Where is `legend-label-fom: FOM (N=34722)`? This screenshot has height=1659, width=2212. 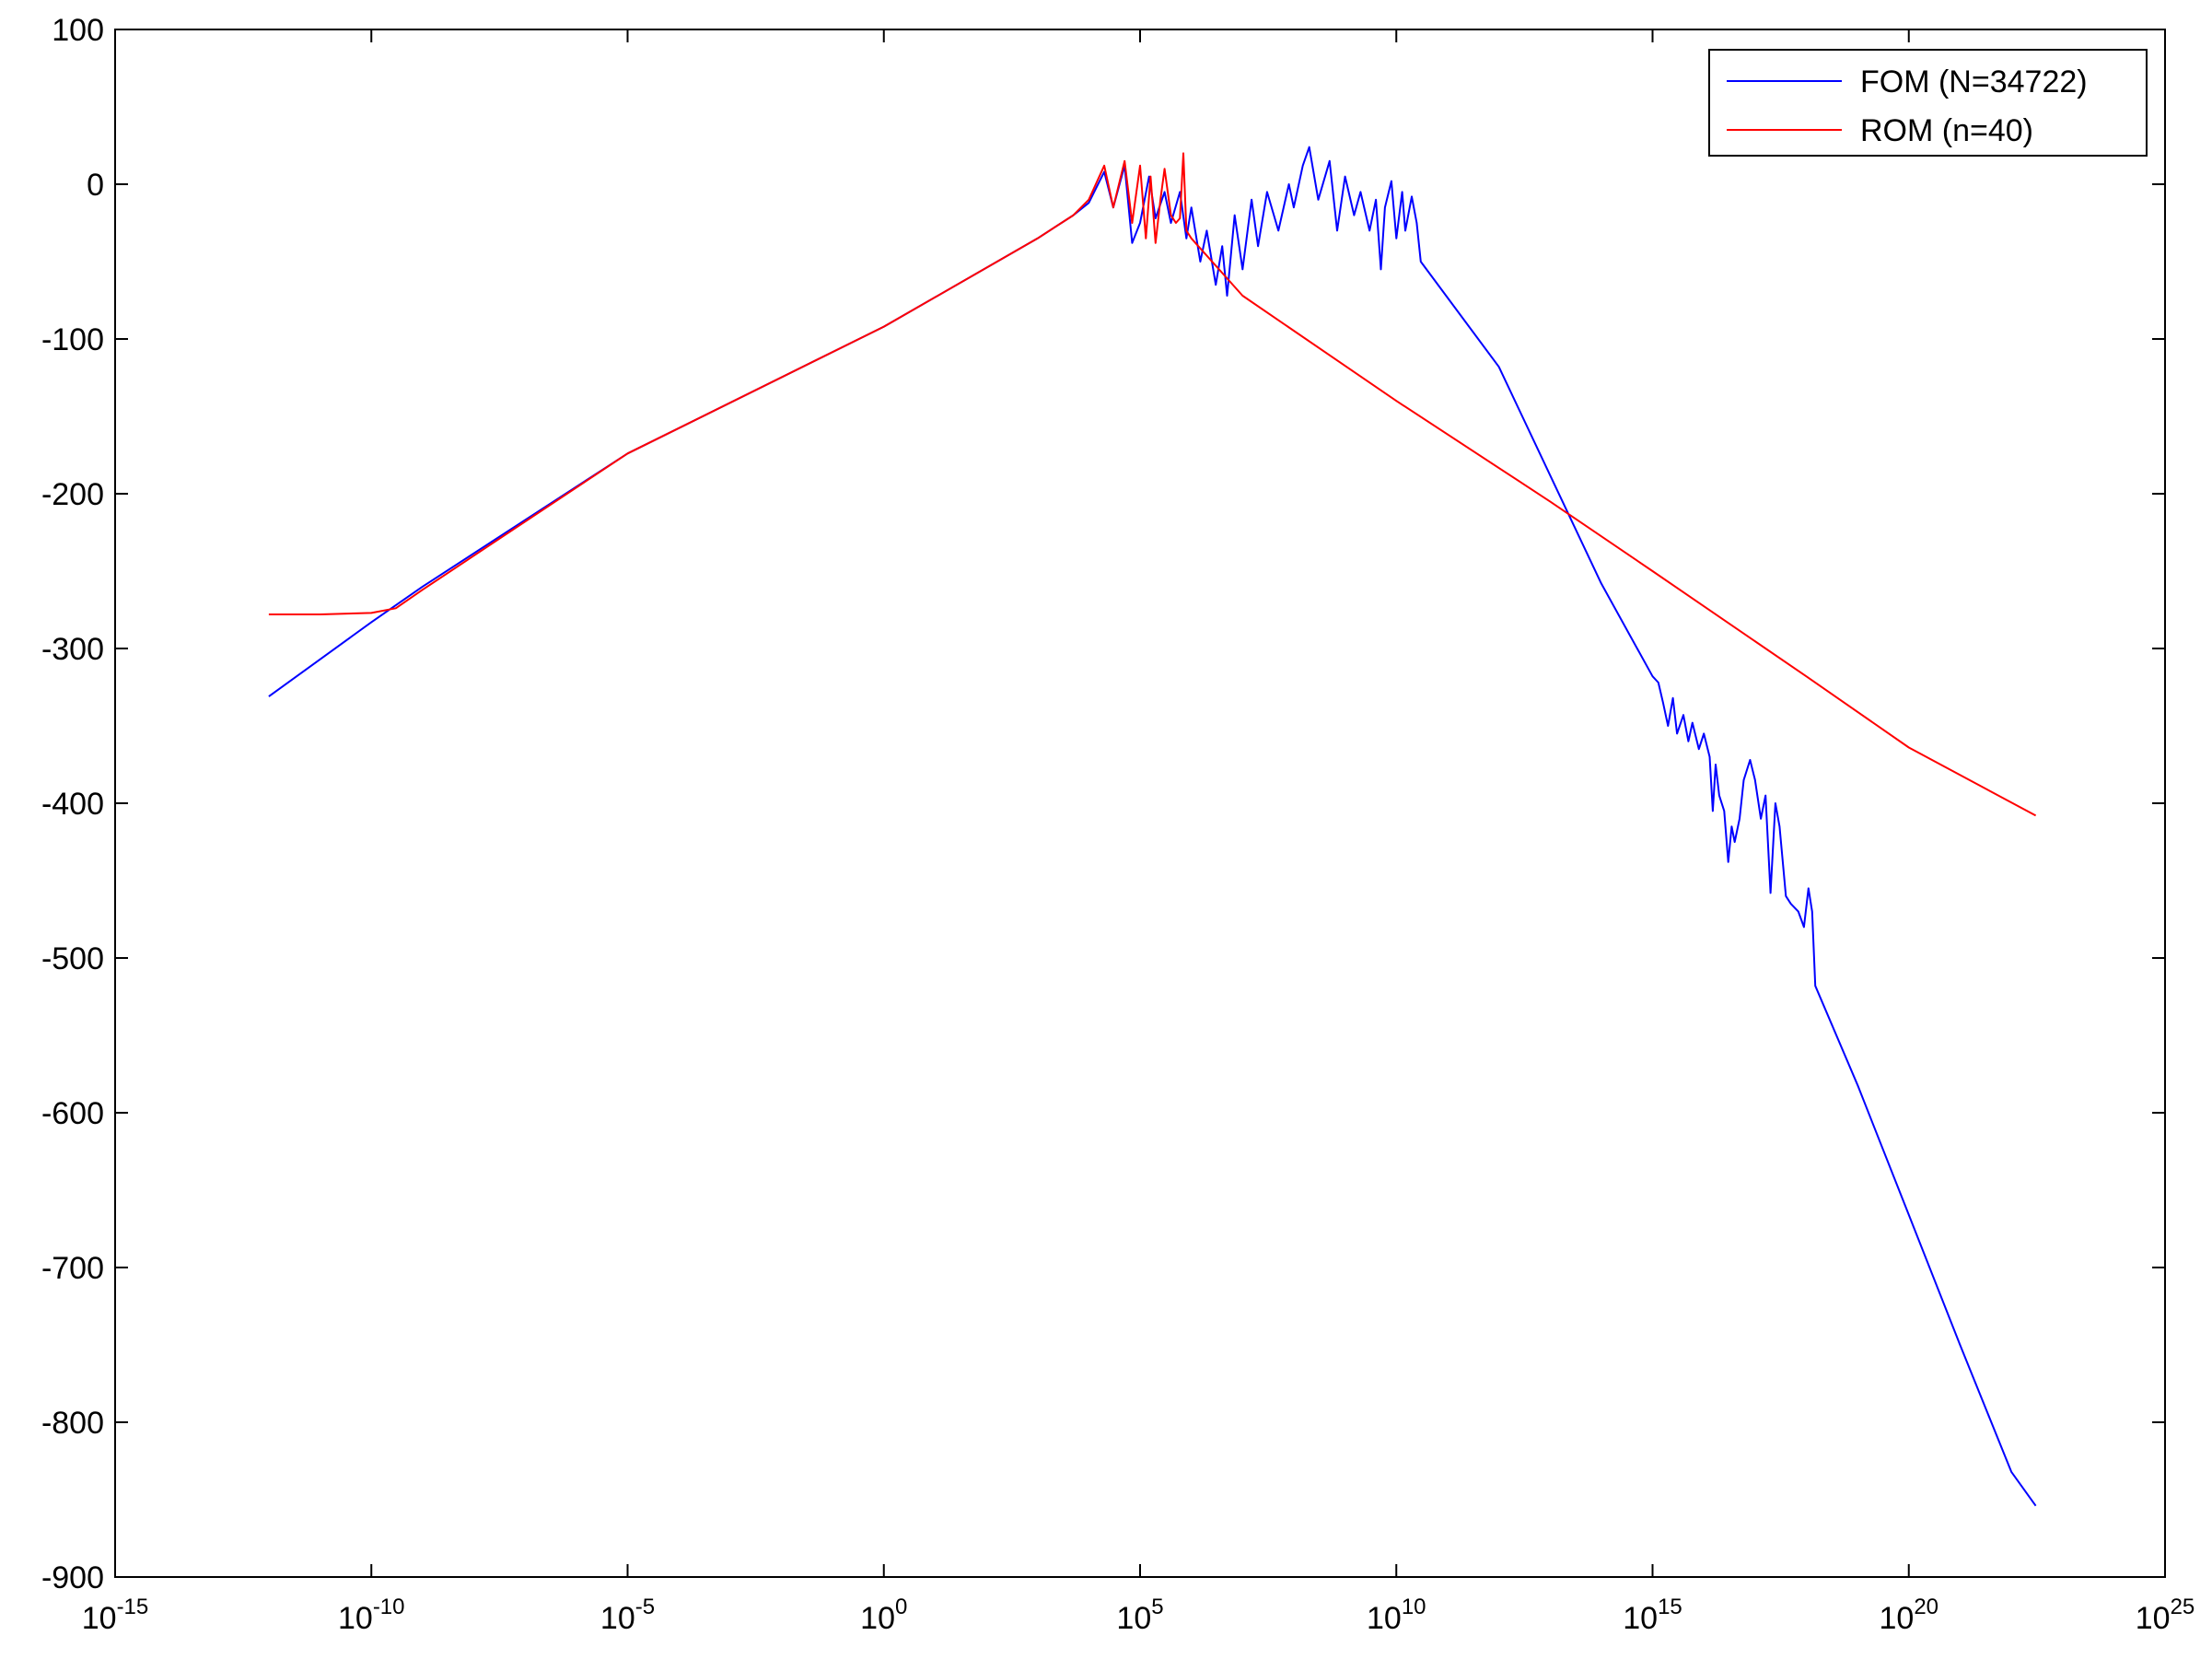
legend-label-fom: FOM (N=34722) is located at coordinates (1974, 81).